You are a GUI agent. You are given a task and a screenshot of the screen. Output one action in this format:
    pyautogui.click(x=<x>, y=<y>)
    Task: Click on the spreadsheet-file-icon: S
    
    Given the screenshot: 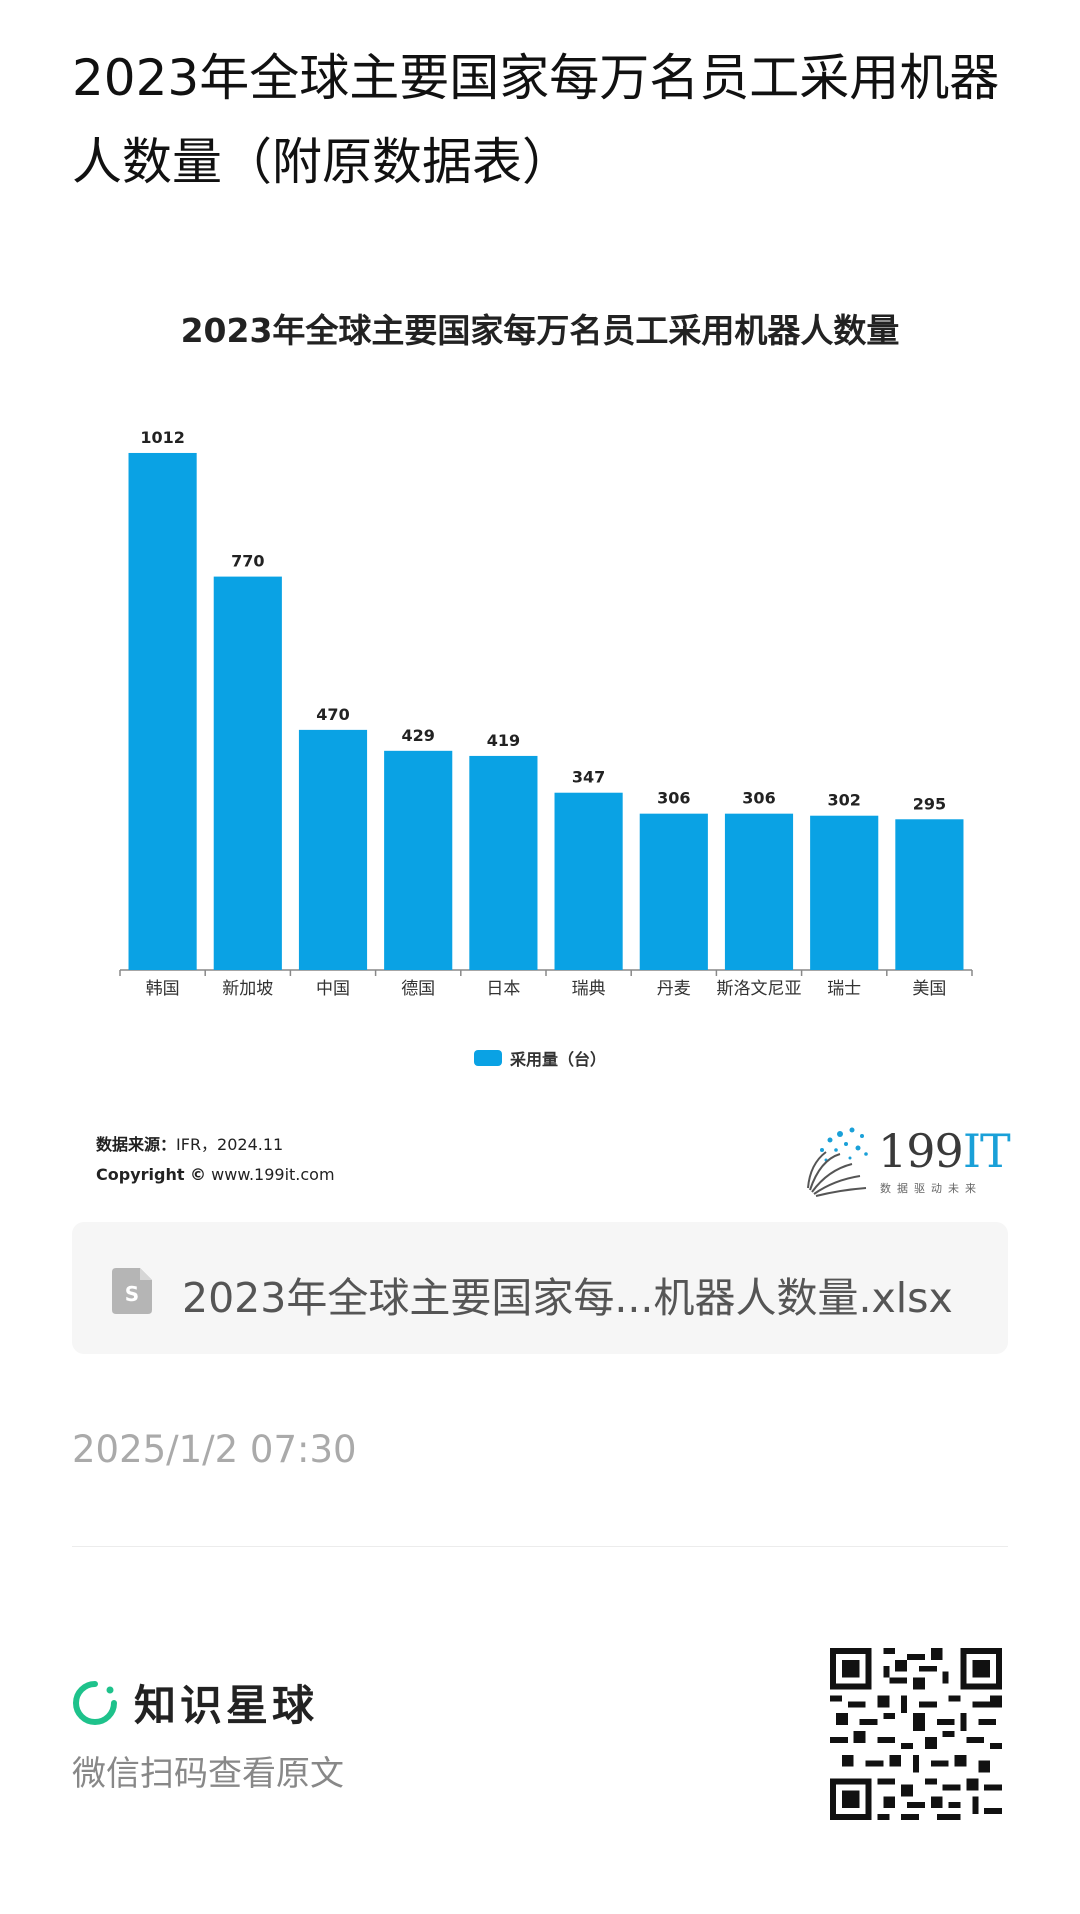 What is the action you would take?
    pyautogui.click(x=132, y=1291)
    